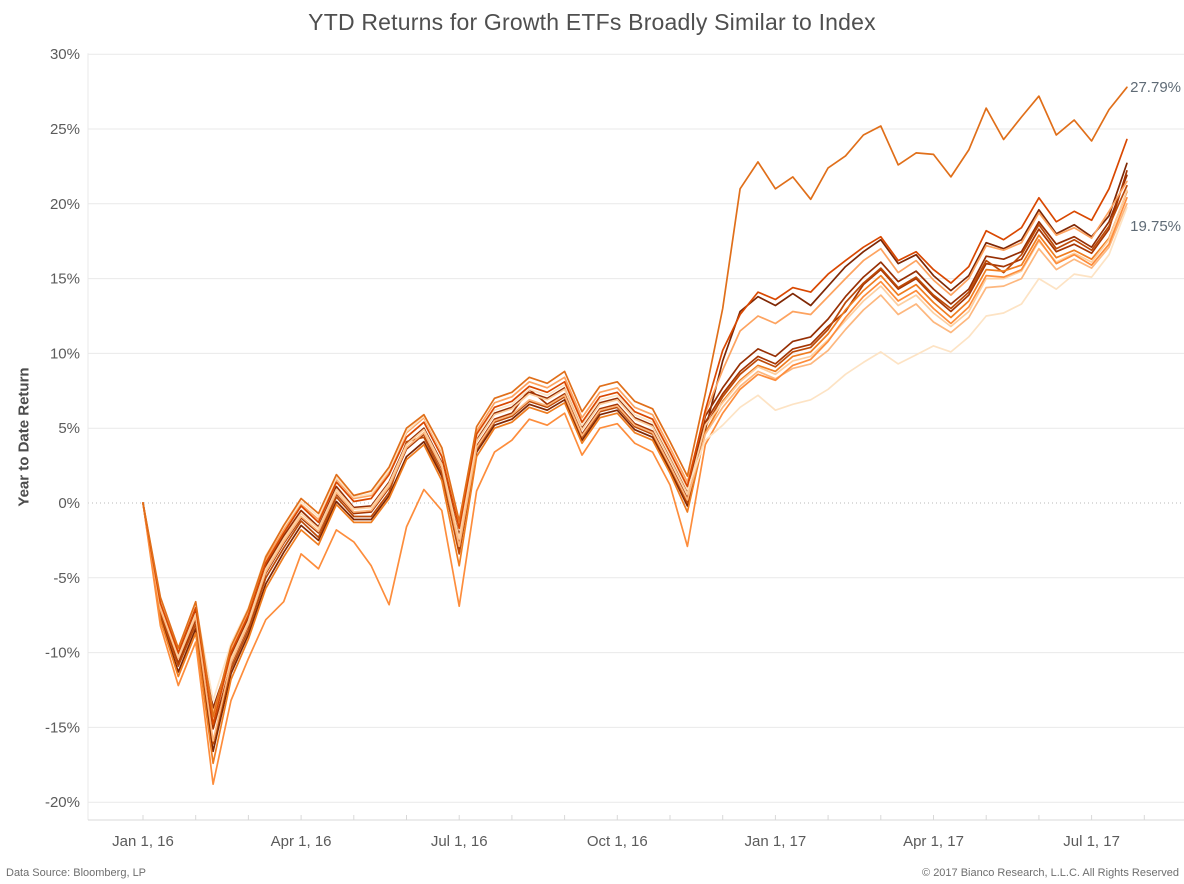 This screenshot has height=884, width=1184. I want to click on data-source-note: Data Source: Bloomberg, LP, so click(76, 873).